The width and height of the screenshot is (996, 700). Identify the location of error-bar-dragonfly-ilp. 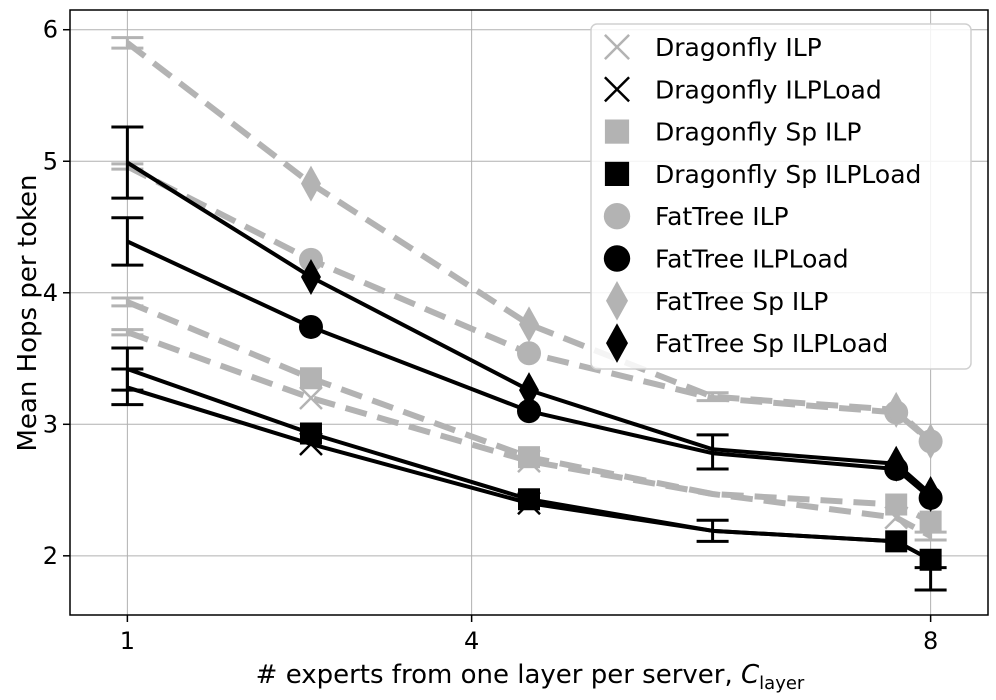
(127, 332).